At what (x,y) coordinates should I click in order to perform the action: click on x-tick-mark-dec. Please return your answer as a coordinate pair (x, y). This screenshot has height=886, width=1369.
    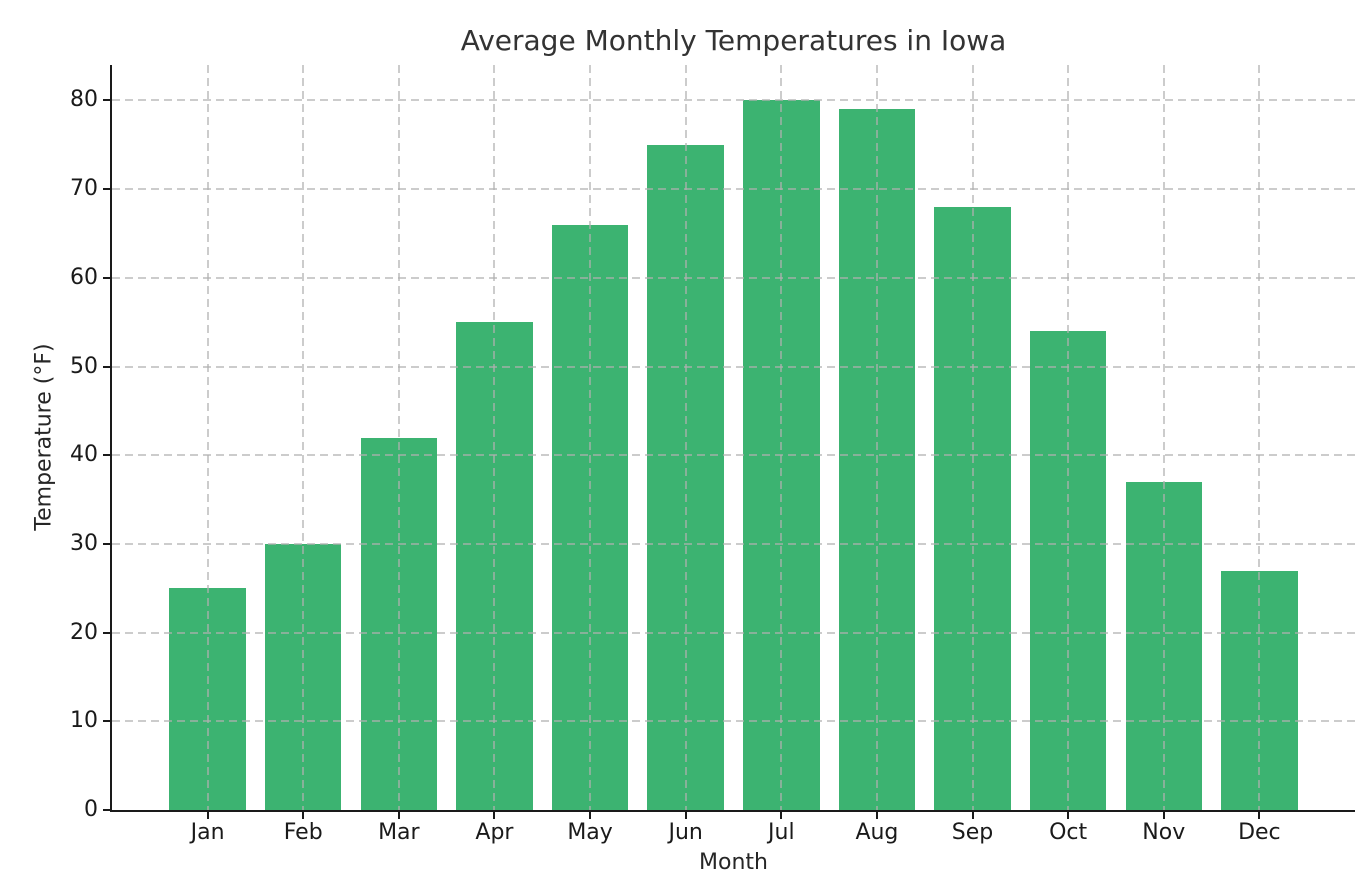
    Looking at the image, I should click on (1259, 814).